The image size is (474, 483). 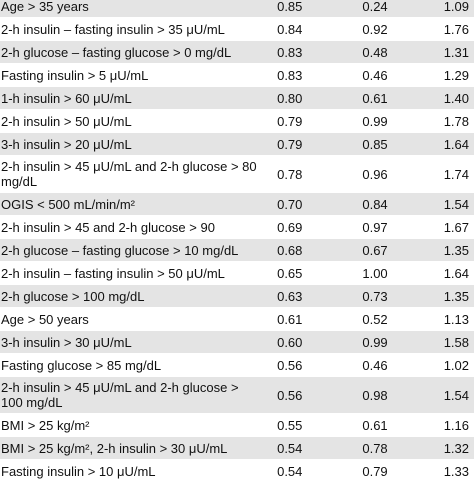 What do you see at coordinates (132, 425) in the screenshot?
I see `criterion: BMI > 25 kg/m²` at bounding box center [132, 425].